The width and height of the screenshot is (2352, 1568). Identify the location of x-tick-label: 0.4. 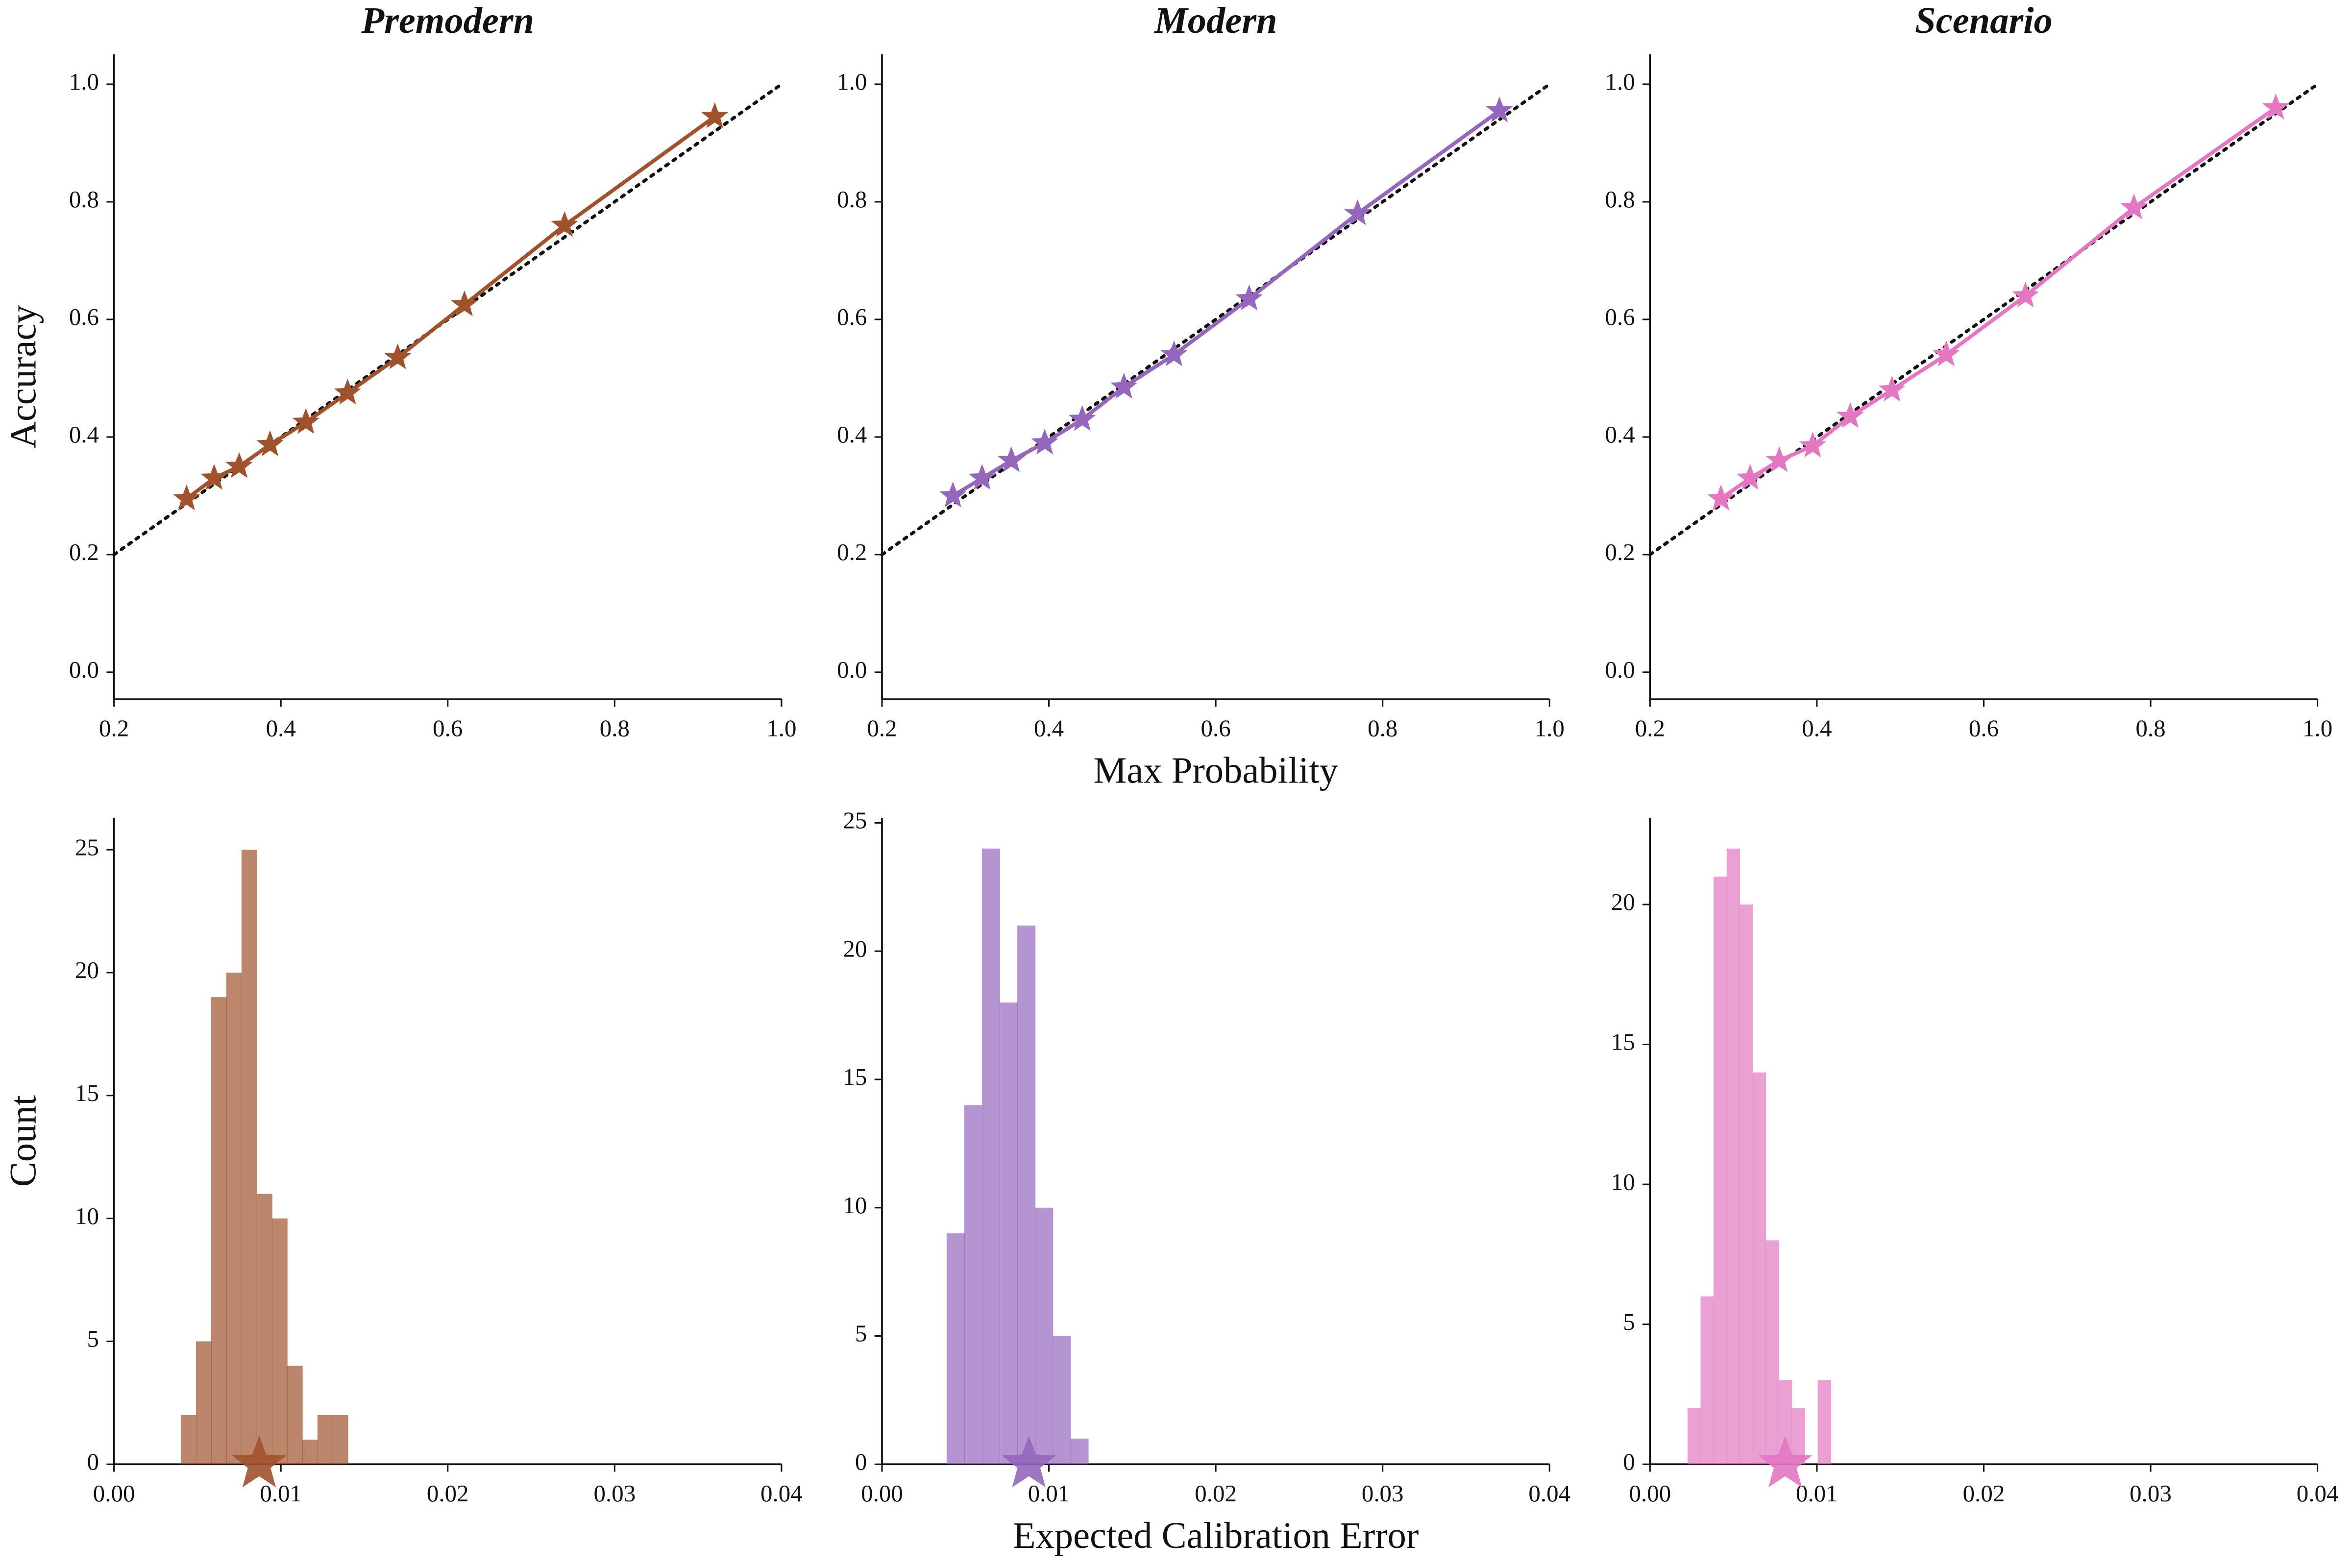
(1817, 728).